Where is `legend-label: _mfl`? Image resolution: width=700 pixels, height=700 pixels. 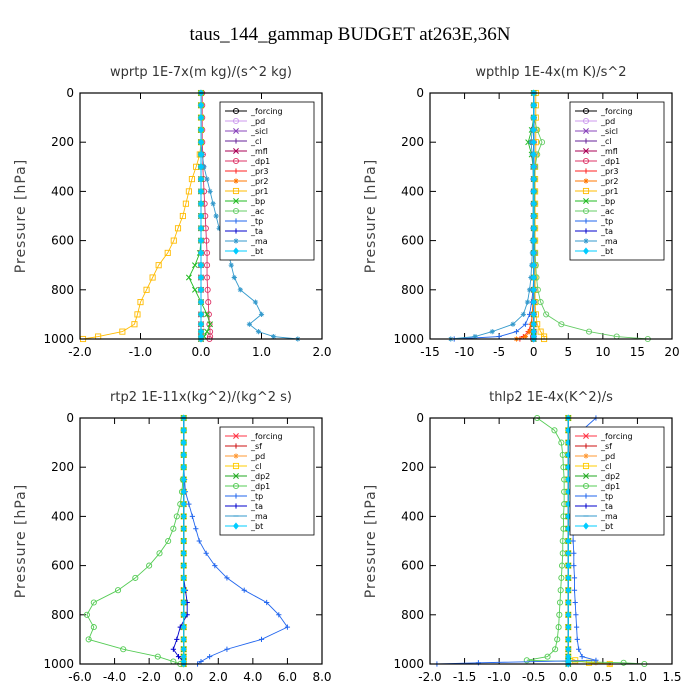
legend-label: _mfl is located at coordinates (259, 151).